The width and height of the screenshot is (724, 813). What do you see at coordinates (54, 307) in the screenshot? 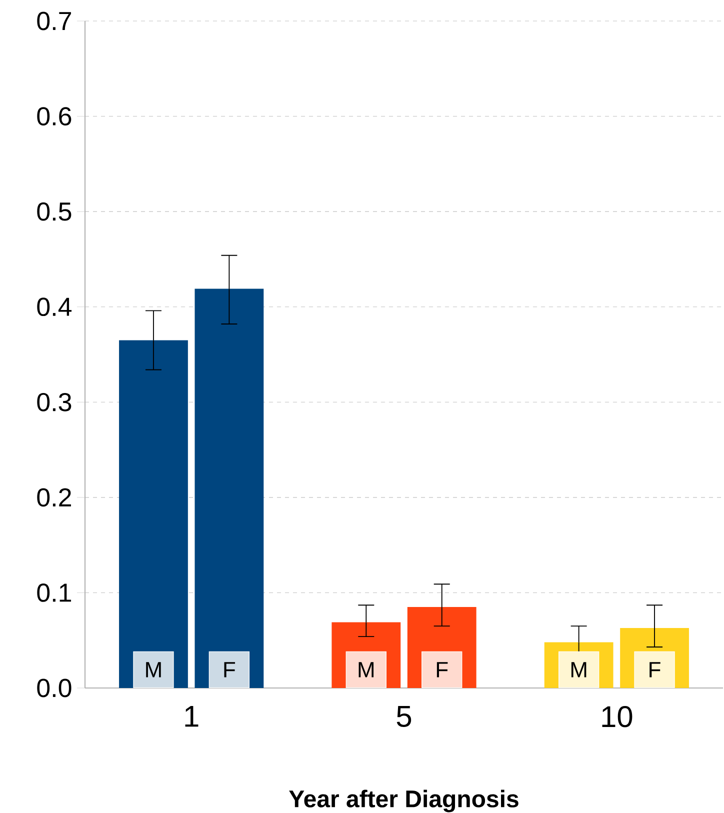
I see `y-tick-label: 0.4` at bounding box center [54, 307].